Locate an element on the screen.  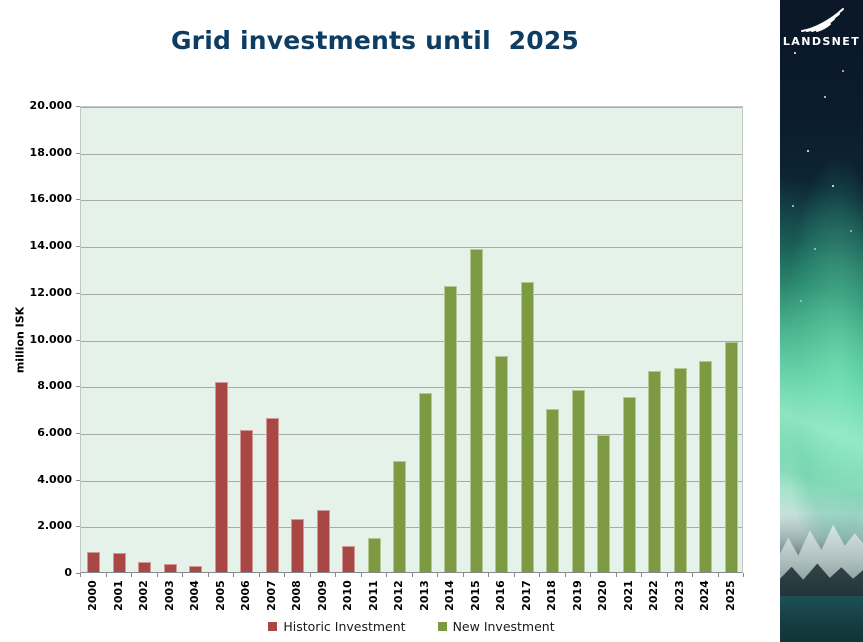
x-label-2003: 2003 is located at coordinates (170, 595).